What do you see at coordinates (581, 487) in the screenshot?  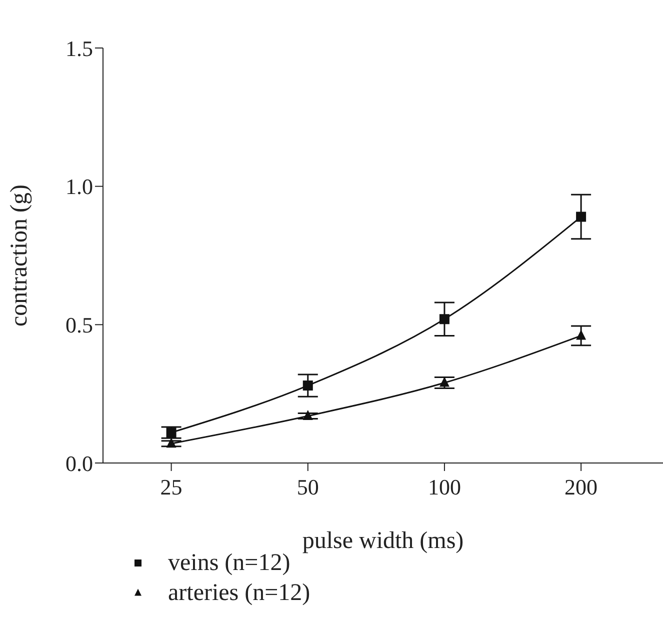 I see `x-tick-label: 200` at bounding box center [581, 487].